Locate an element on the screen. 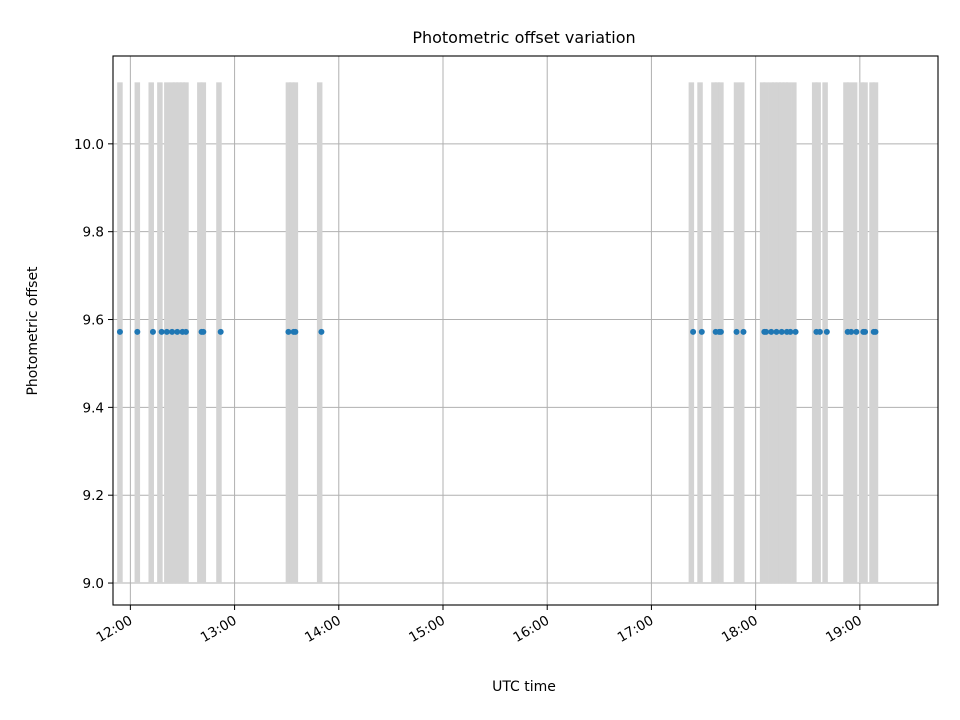 The height and width of the screenshot is (720, 960). y-axis-label: Photometric offset is located at coordinates (33, 331).